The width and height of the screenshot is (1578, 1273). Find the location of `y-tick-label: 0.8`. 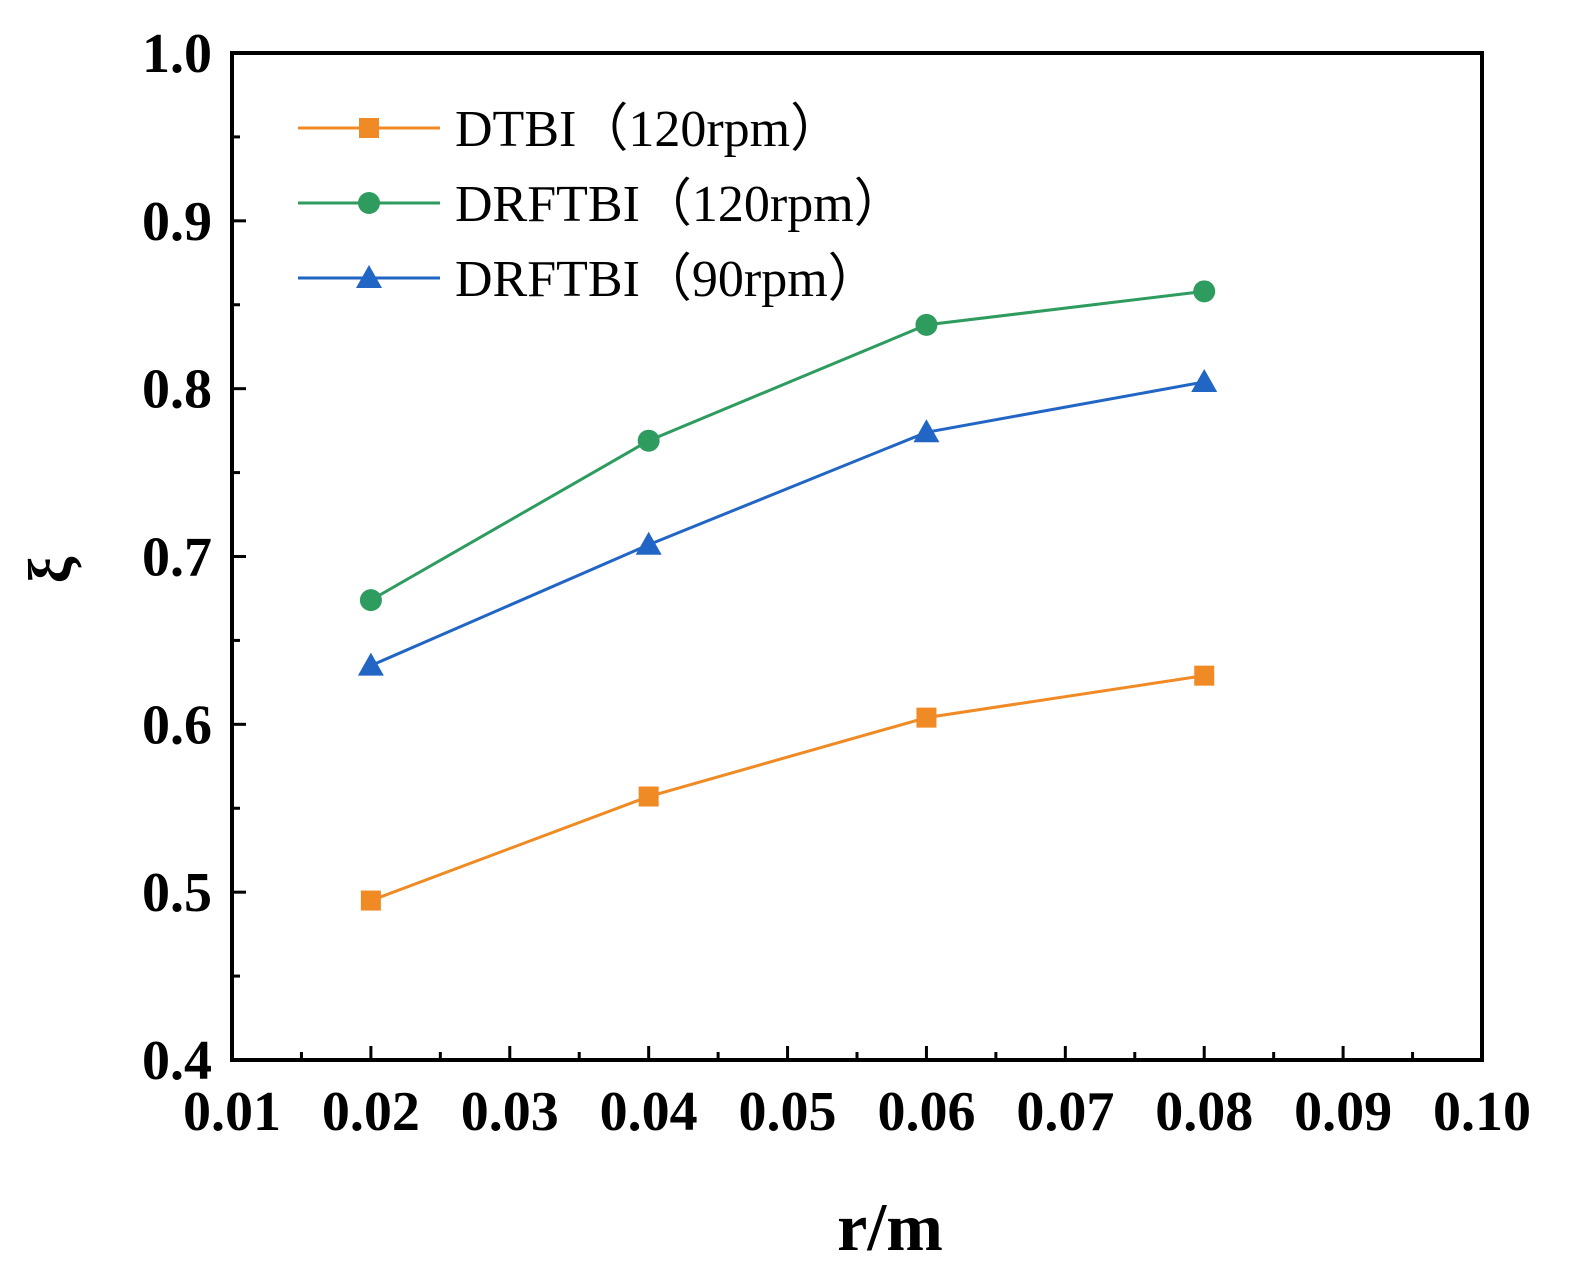

y-tick-label: 0.8 is located at coordinates (177, 390).